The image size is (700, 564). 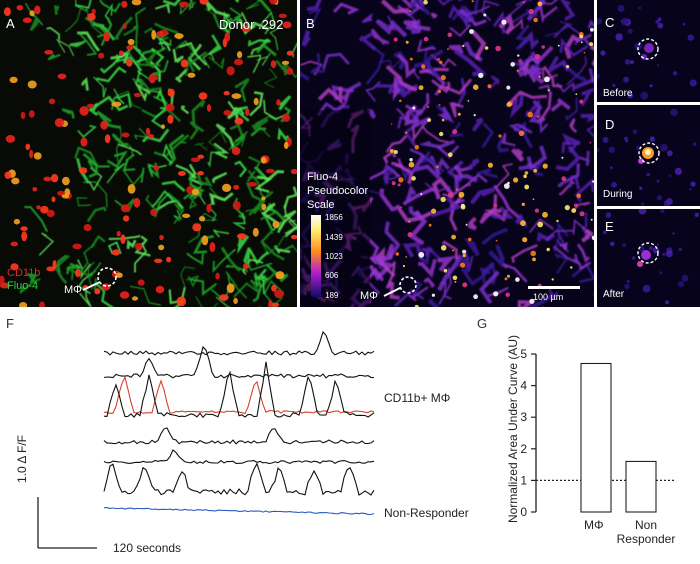 What do you see at coordinates (24, 273) in the screenshot?
I see `legend-cd11b: CD11b` at bounding box center [24, 273].